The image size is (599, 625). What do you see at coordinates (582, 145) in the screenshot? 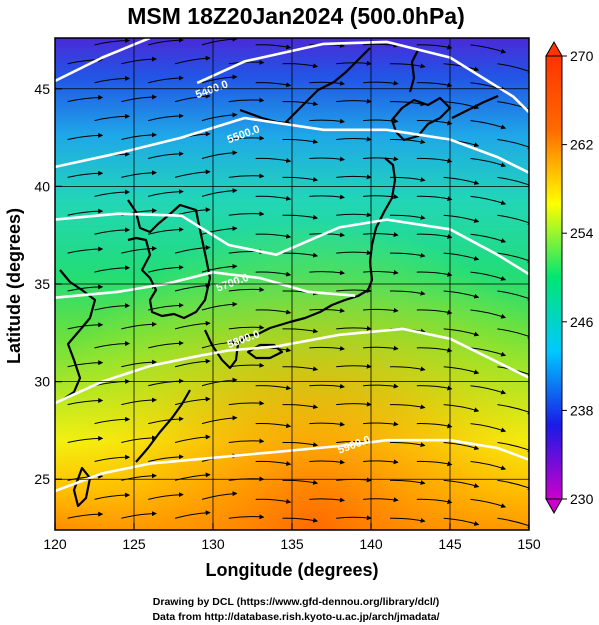
I see `colorbar-tick-label: 262` at bounding box center [582, 145].